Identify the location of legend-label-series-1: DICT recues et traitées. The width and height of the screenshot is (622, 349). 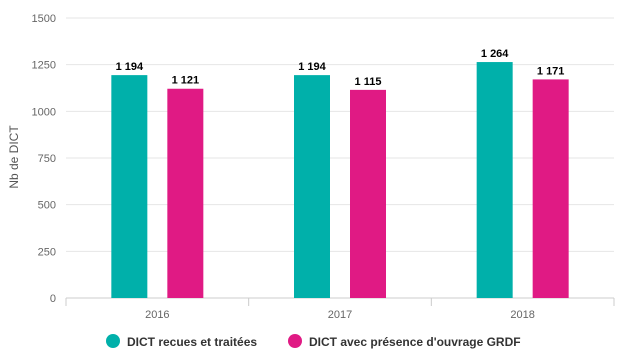
(192, 342).